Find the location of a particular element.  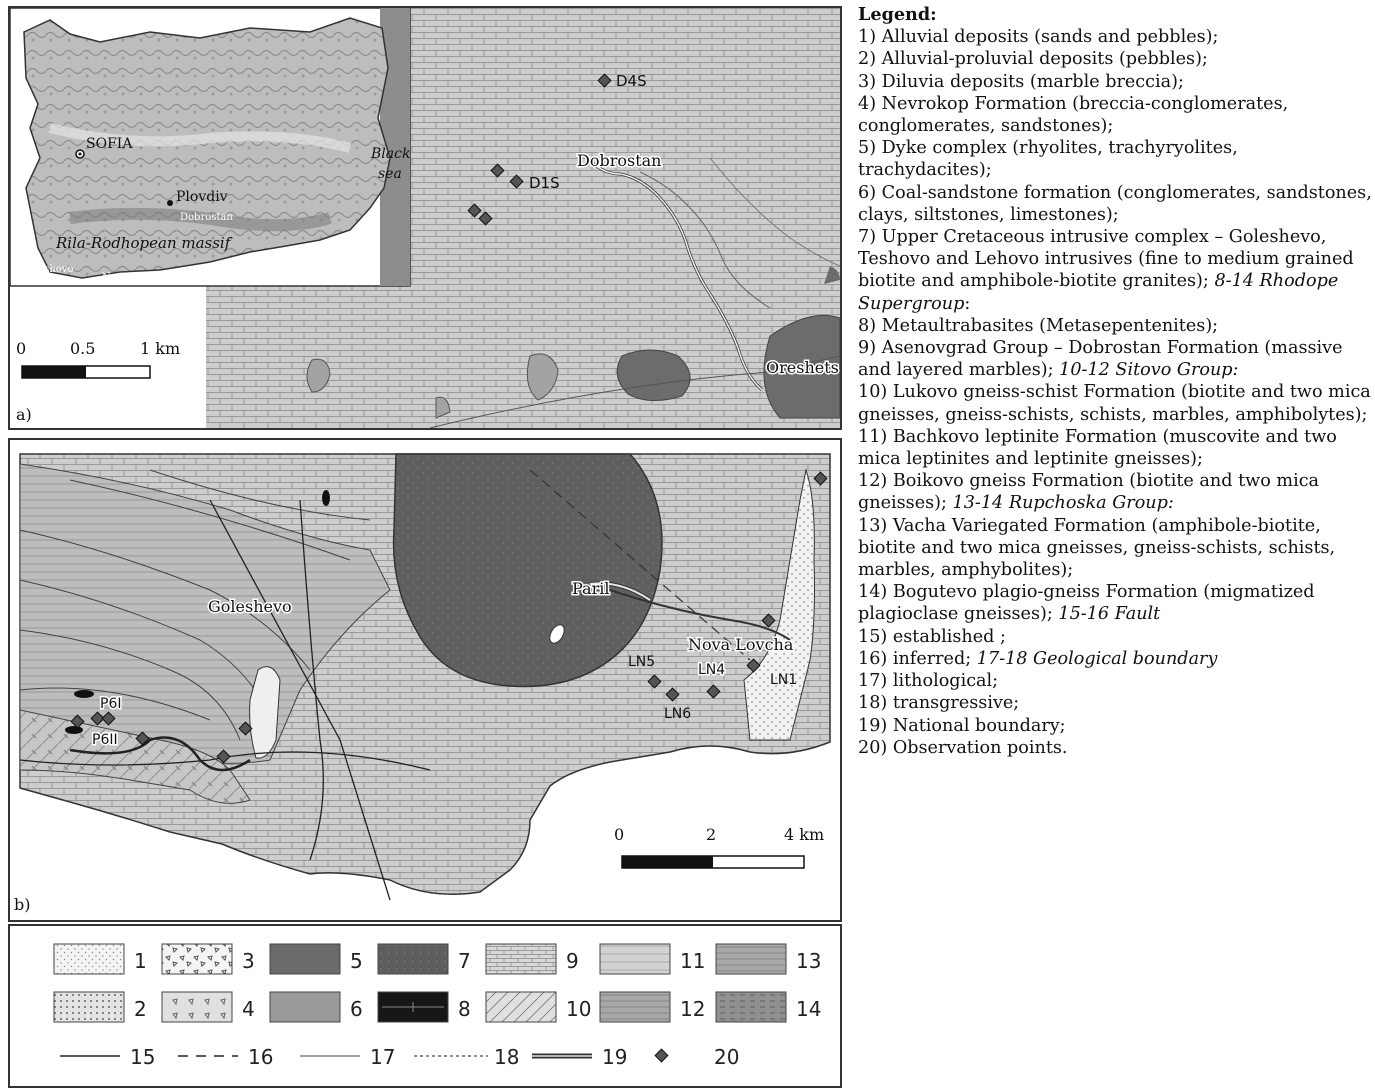

scale-bar-b: 0 2 4 km is located at coordinates (719, 847).